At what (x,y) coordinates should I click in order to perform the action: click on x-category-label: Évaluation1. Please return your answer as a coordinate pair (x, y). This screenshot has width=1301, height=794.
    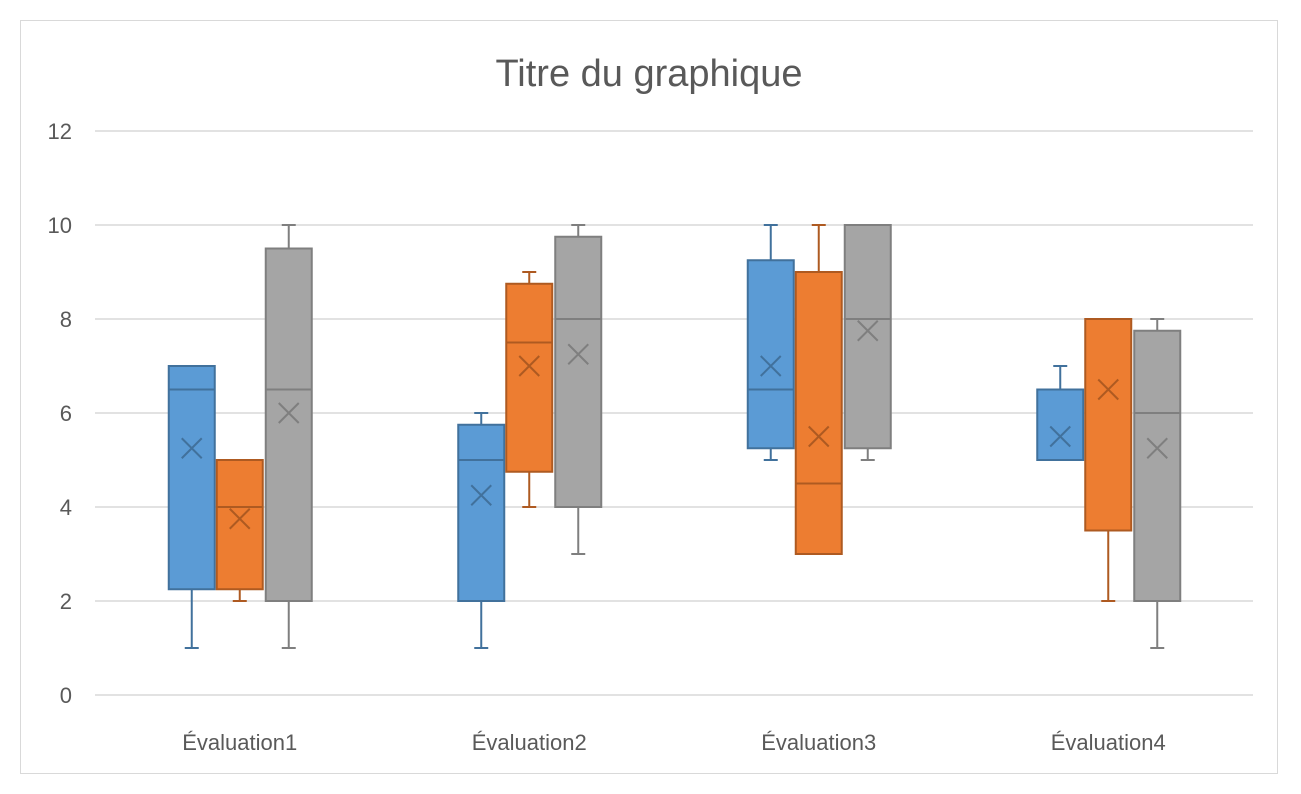
    Looking at the image, I should click on (239, 742).